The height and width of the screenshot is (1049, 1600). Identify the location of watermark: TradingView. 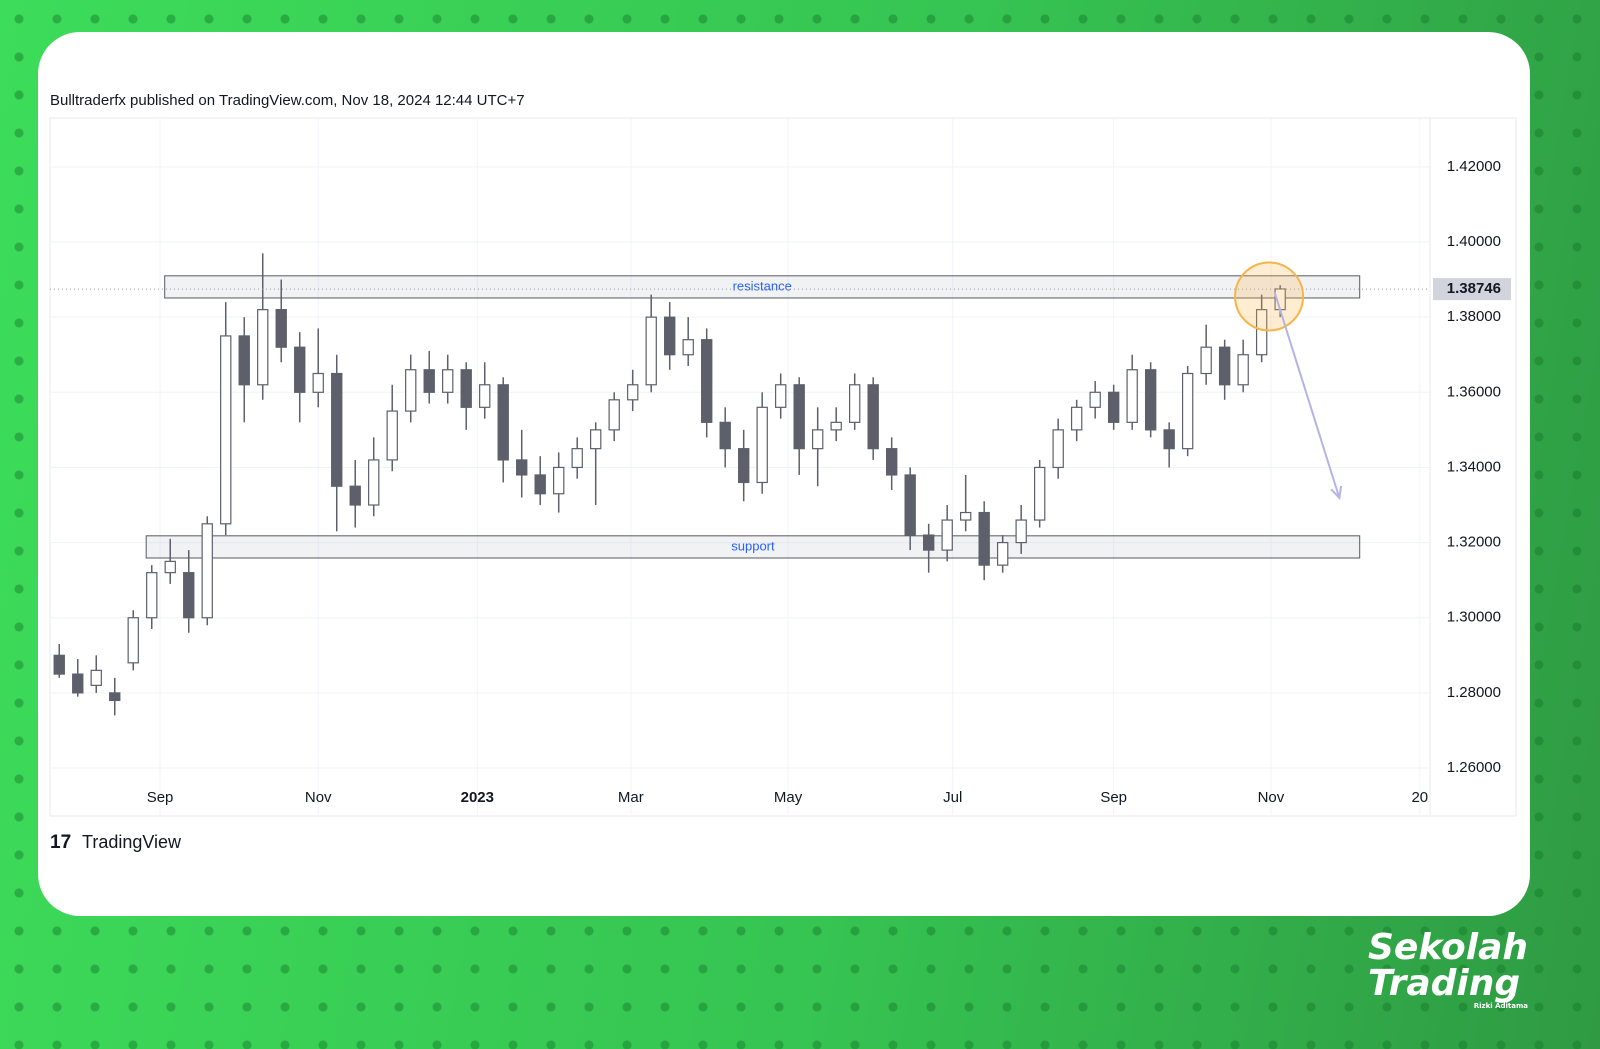
(132, 842).